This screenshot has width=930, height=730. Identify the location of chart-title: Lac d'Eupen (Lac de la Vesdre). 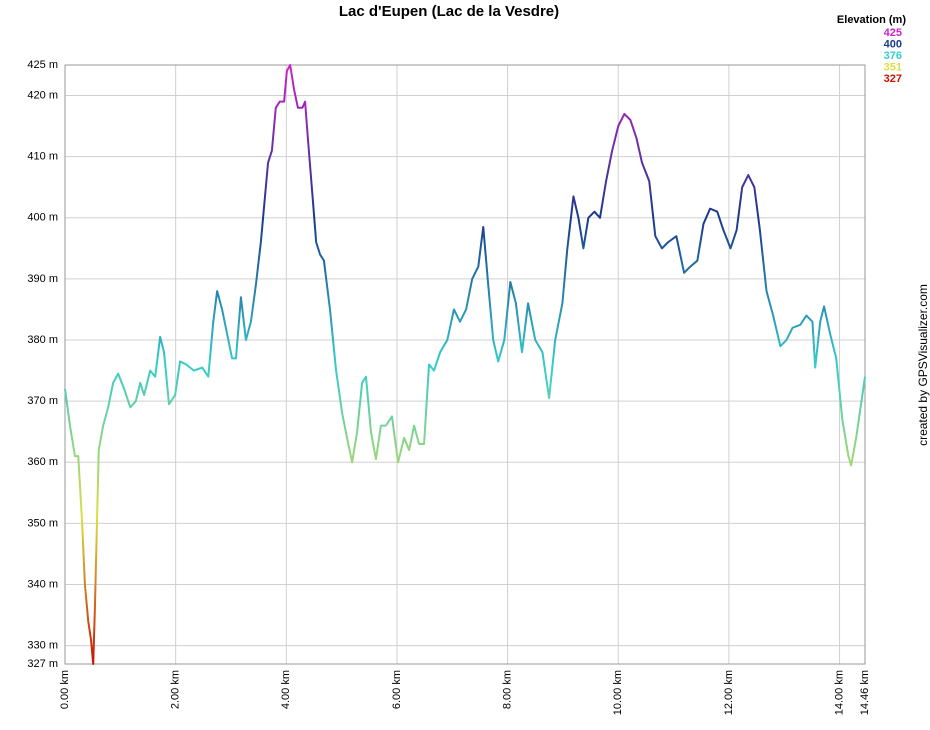
(449, 11).